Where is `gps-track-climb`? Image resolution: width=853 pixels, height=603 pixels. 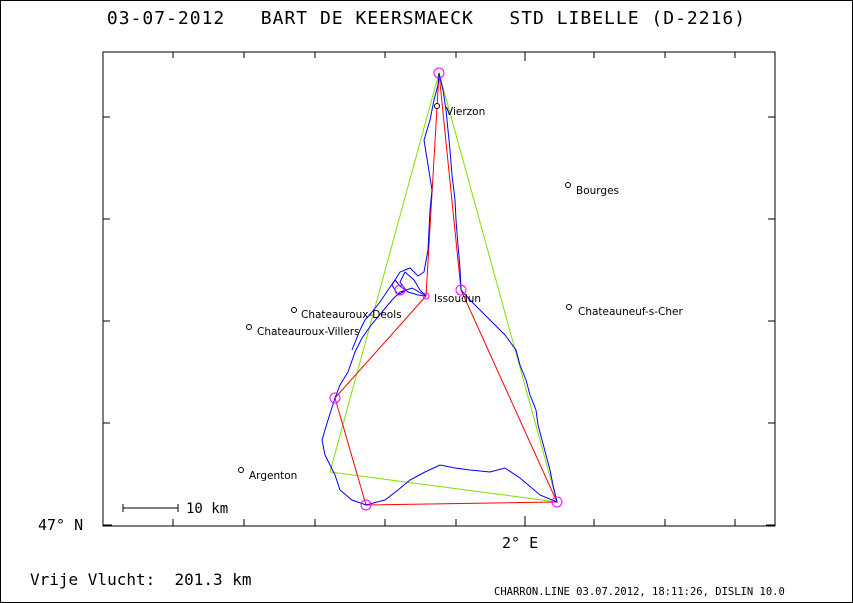
gps-track-climb is located at coordinates (389, 315).